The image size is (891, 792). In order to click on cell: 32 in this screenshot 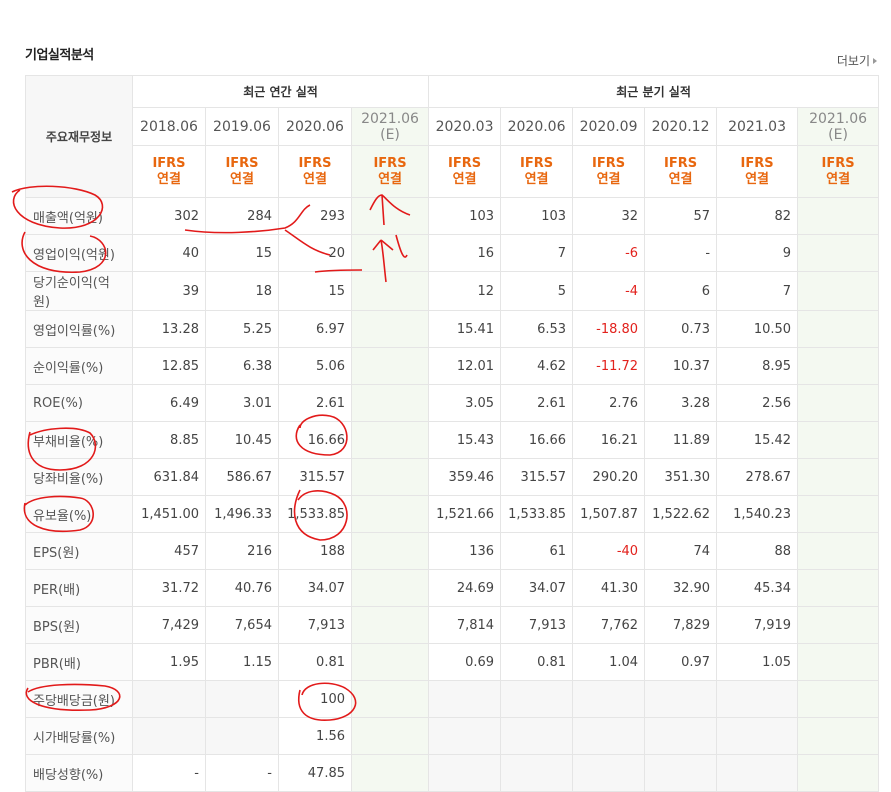, I will do `click(609, 216)`.